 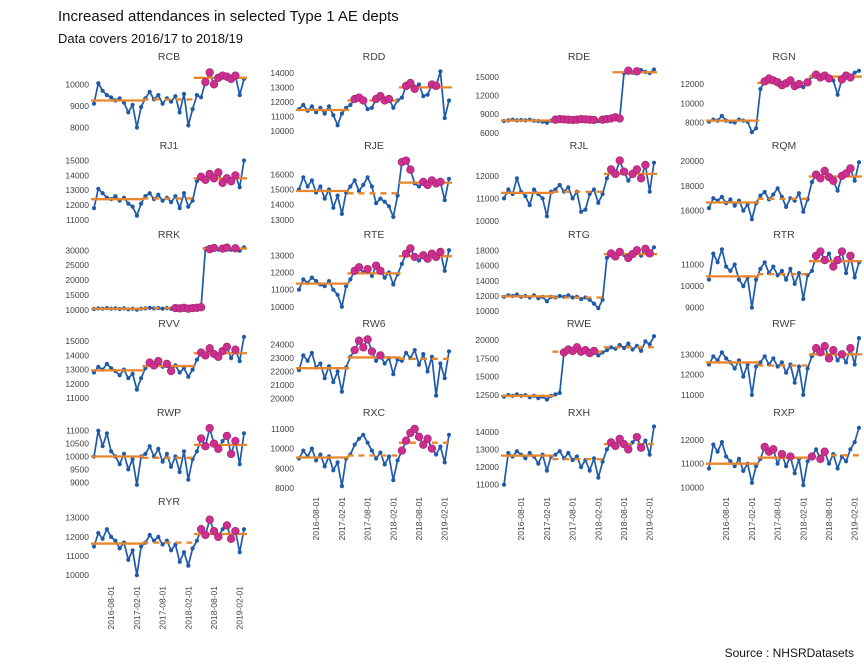 I want to click on facet-title: RCB, so click(x=169, y=57).